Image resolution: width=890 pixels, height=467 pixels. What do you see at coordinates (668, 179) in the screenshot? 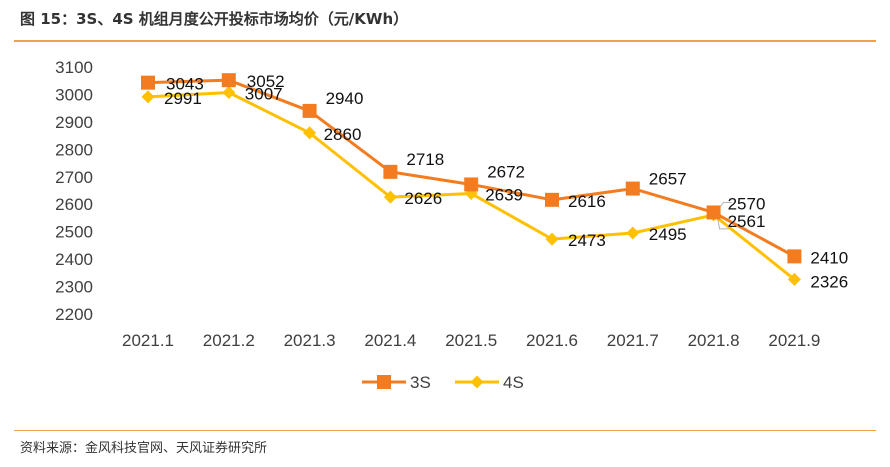
I see `data-label-3s: 2657` at bounding box center [668, 179].